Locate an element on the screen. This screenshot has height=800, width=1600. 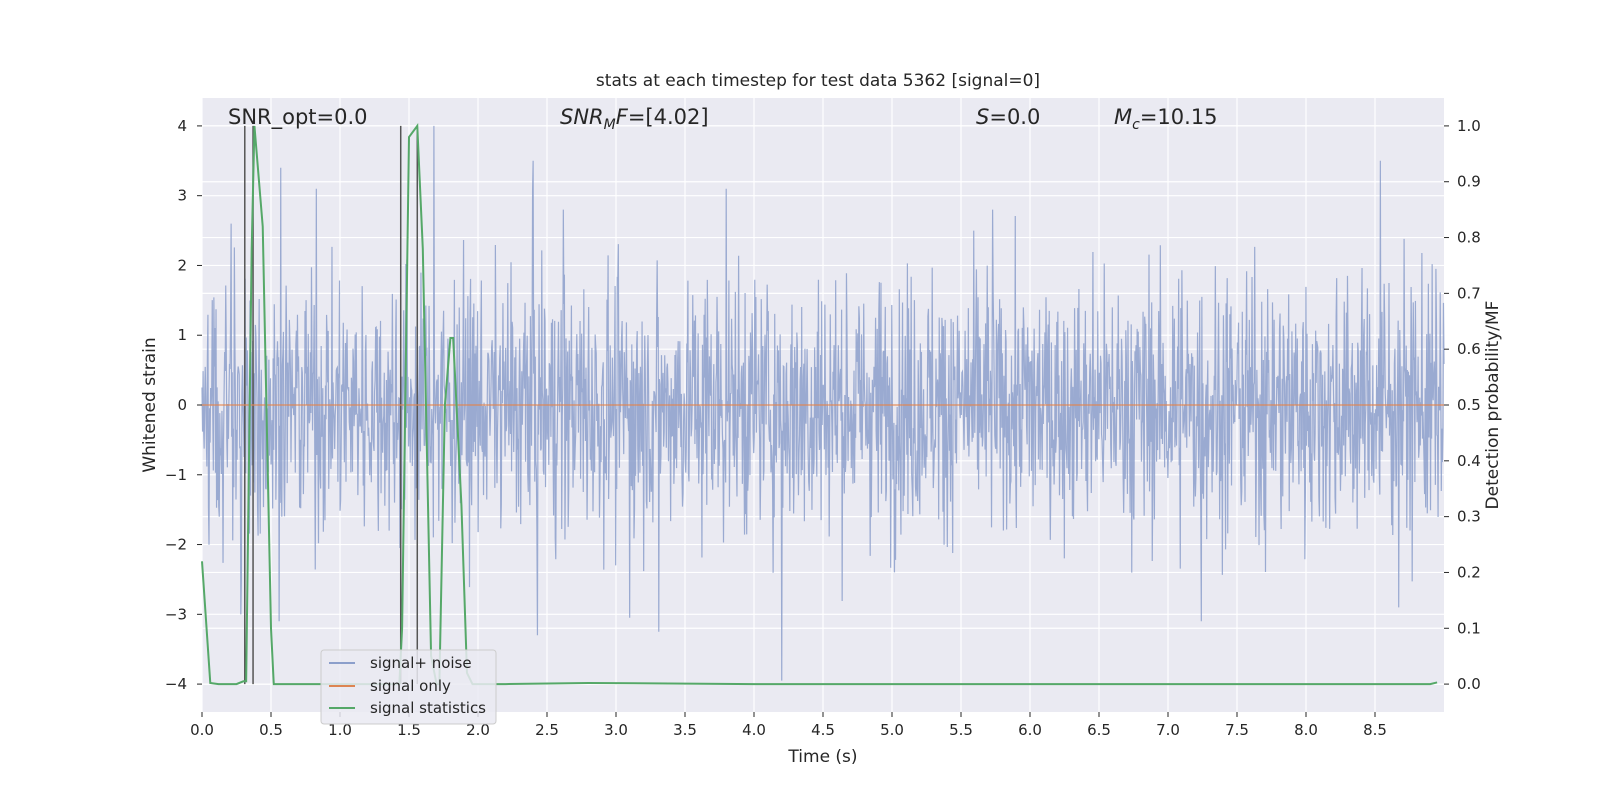
y-tick-label: 3 is located at coordinates (182, 196).